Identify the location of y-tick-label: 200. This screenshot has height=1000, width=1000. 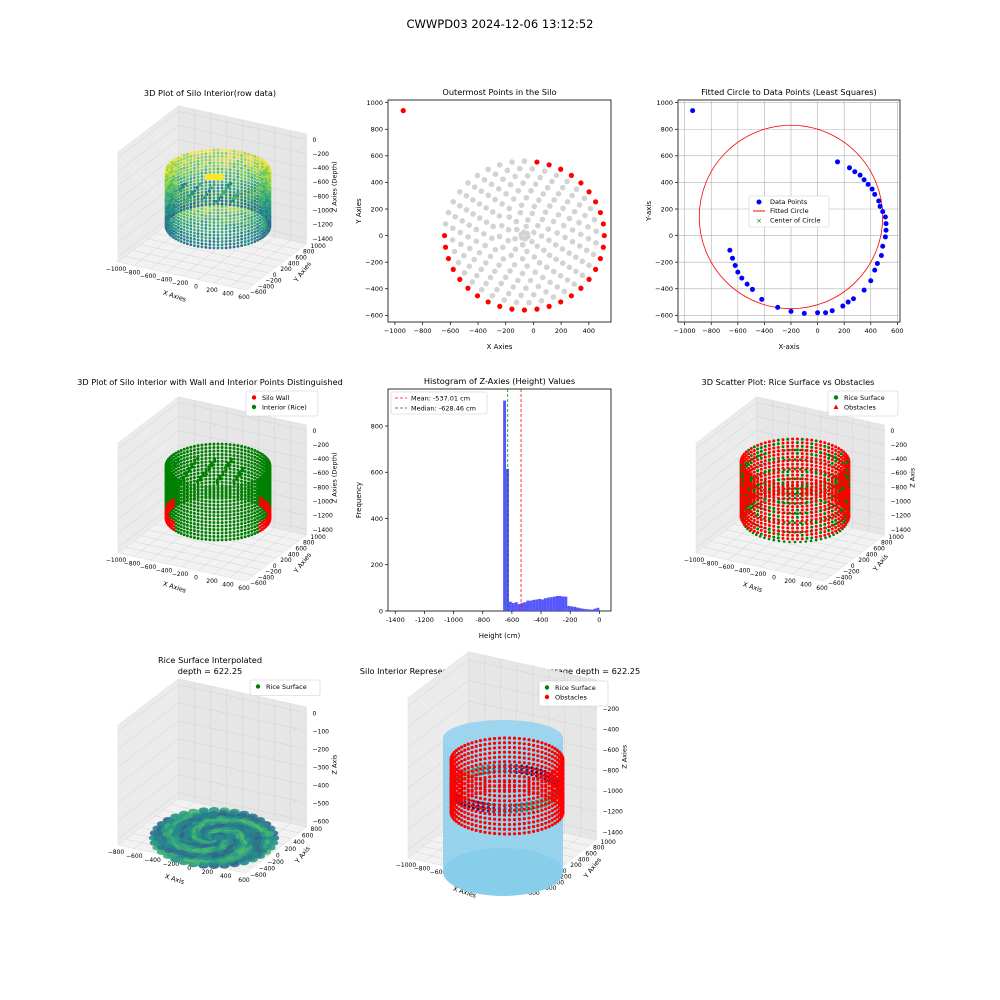
(286, 560).